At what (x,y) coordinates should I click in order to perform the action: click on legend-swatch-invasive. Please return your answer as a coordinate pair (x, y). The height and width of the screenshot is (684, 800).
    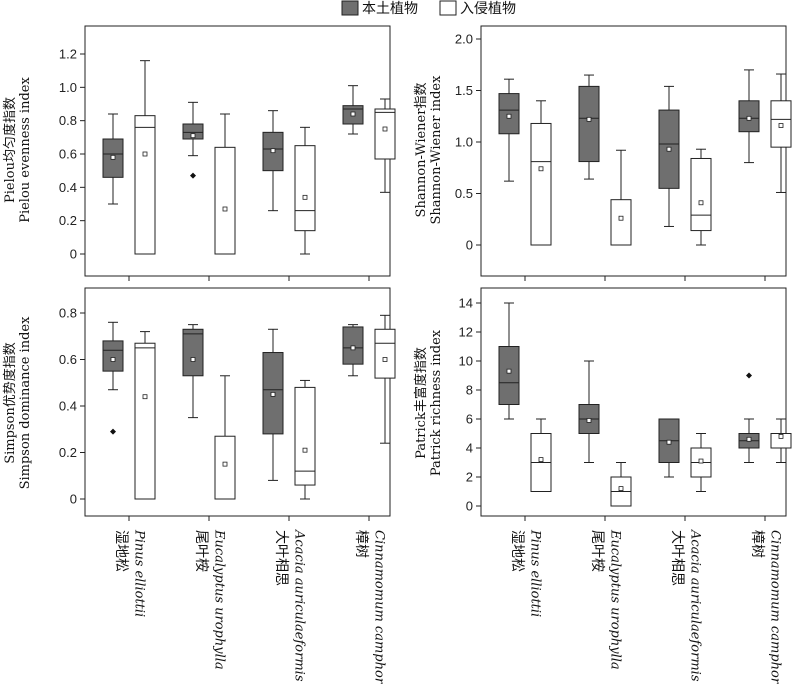
    Looking at the image, I should click on (448, 8).